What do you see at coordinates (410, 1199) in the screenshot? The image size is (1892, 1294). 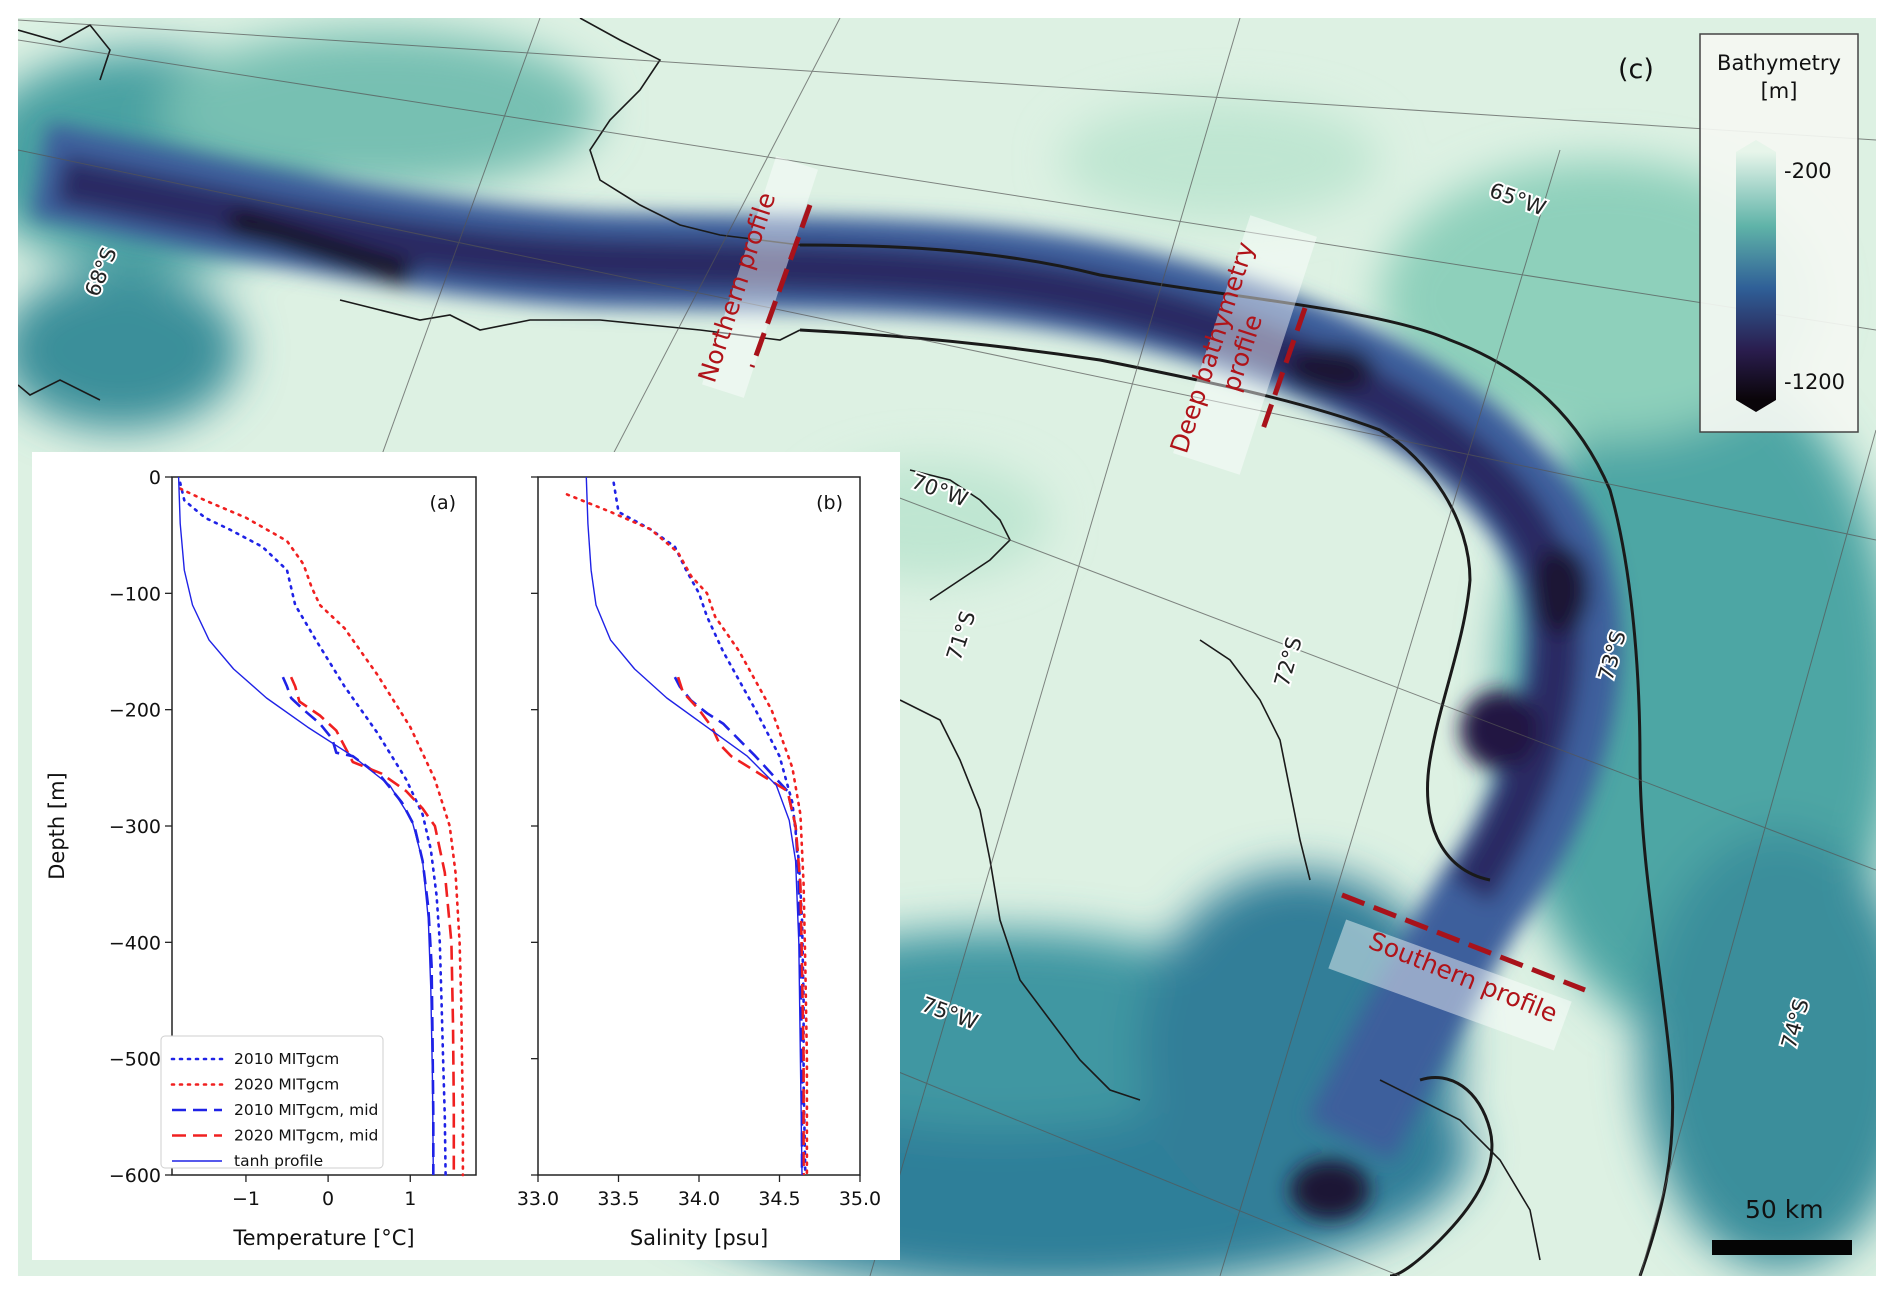 I see `x-tick-label: 1` at bounding box center [410, 1199].